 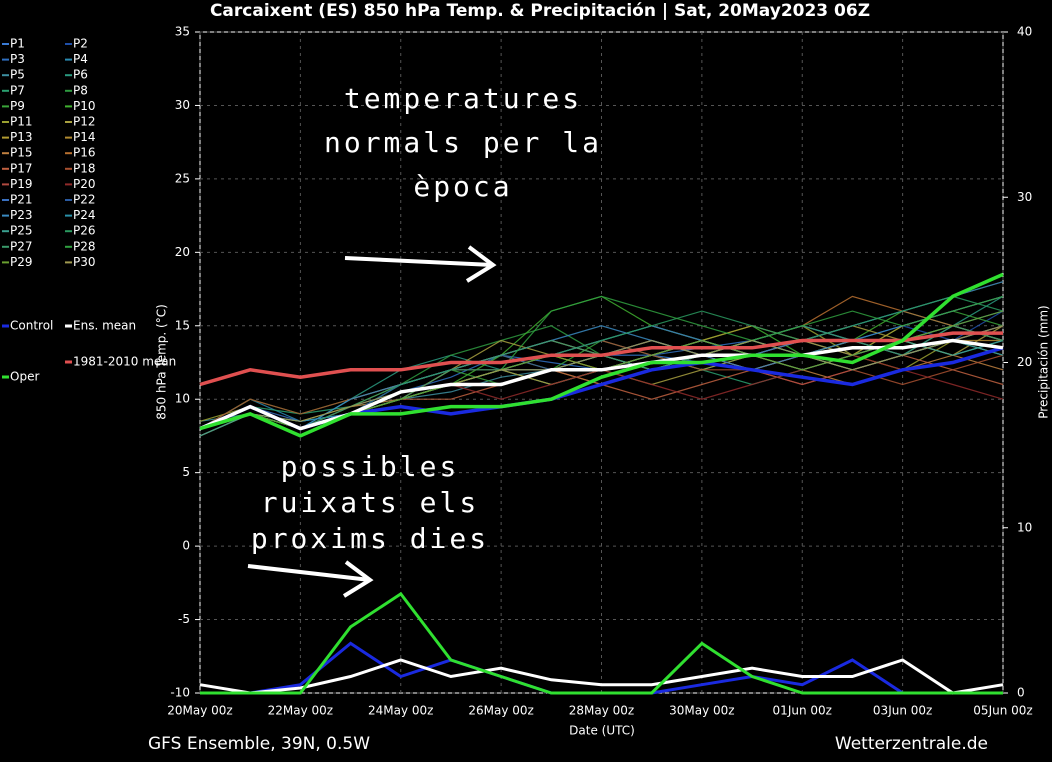 I want to click on legend-label: P6, so click(x=80, y=75).